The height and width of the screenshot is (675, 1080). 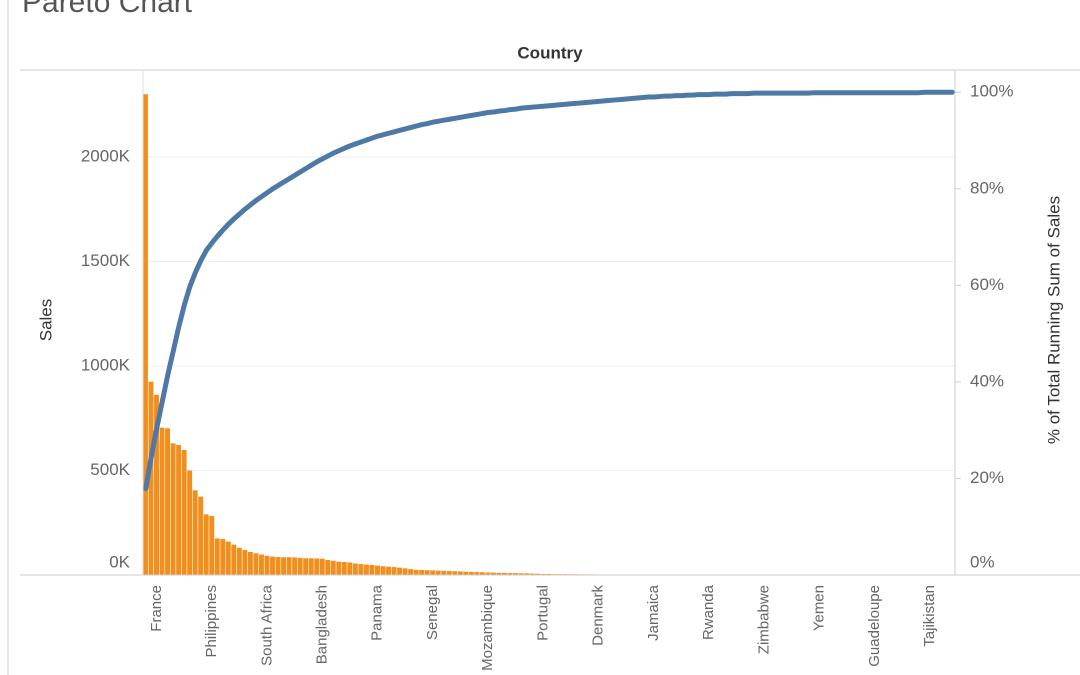 I want to click on y2-tick-label: 40%, so click(x=987, y=380).